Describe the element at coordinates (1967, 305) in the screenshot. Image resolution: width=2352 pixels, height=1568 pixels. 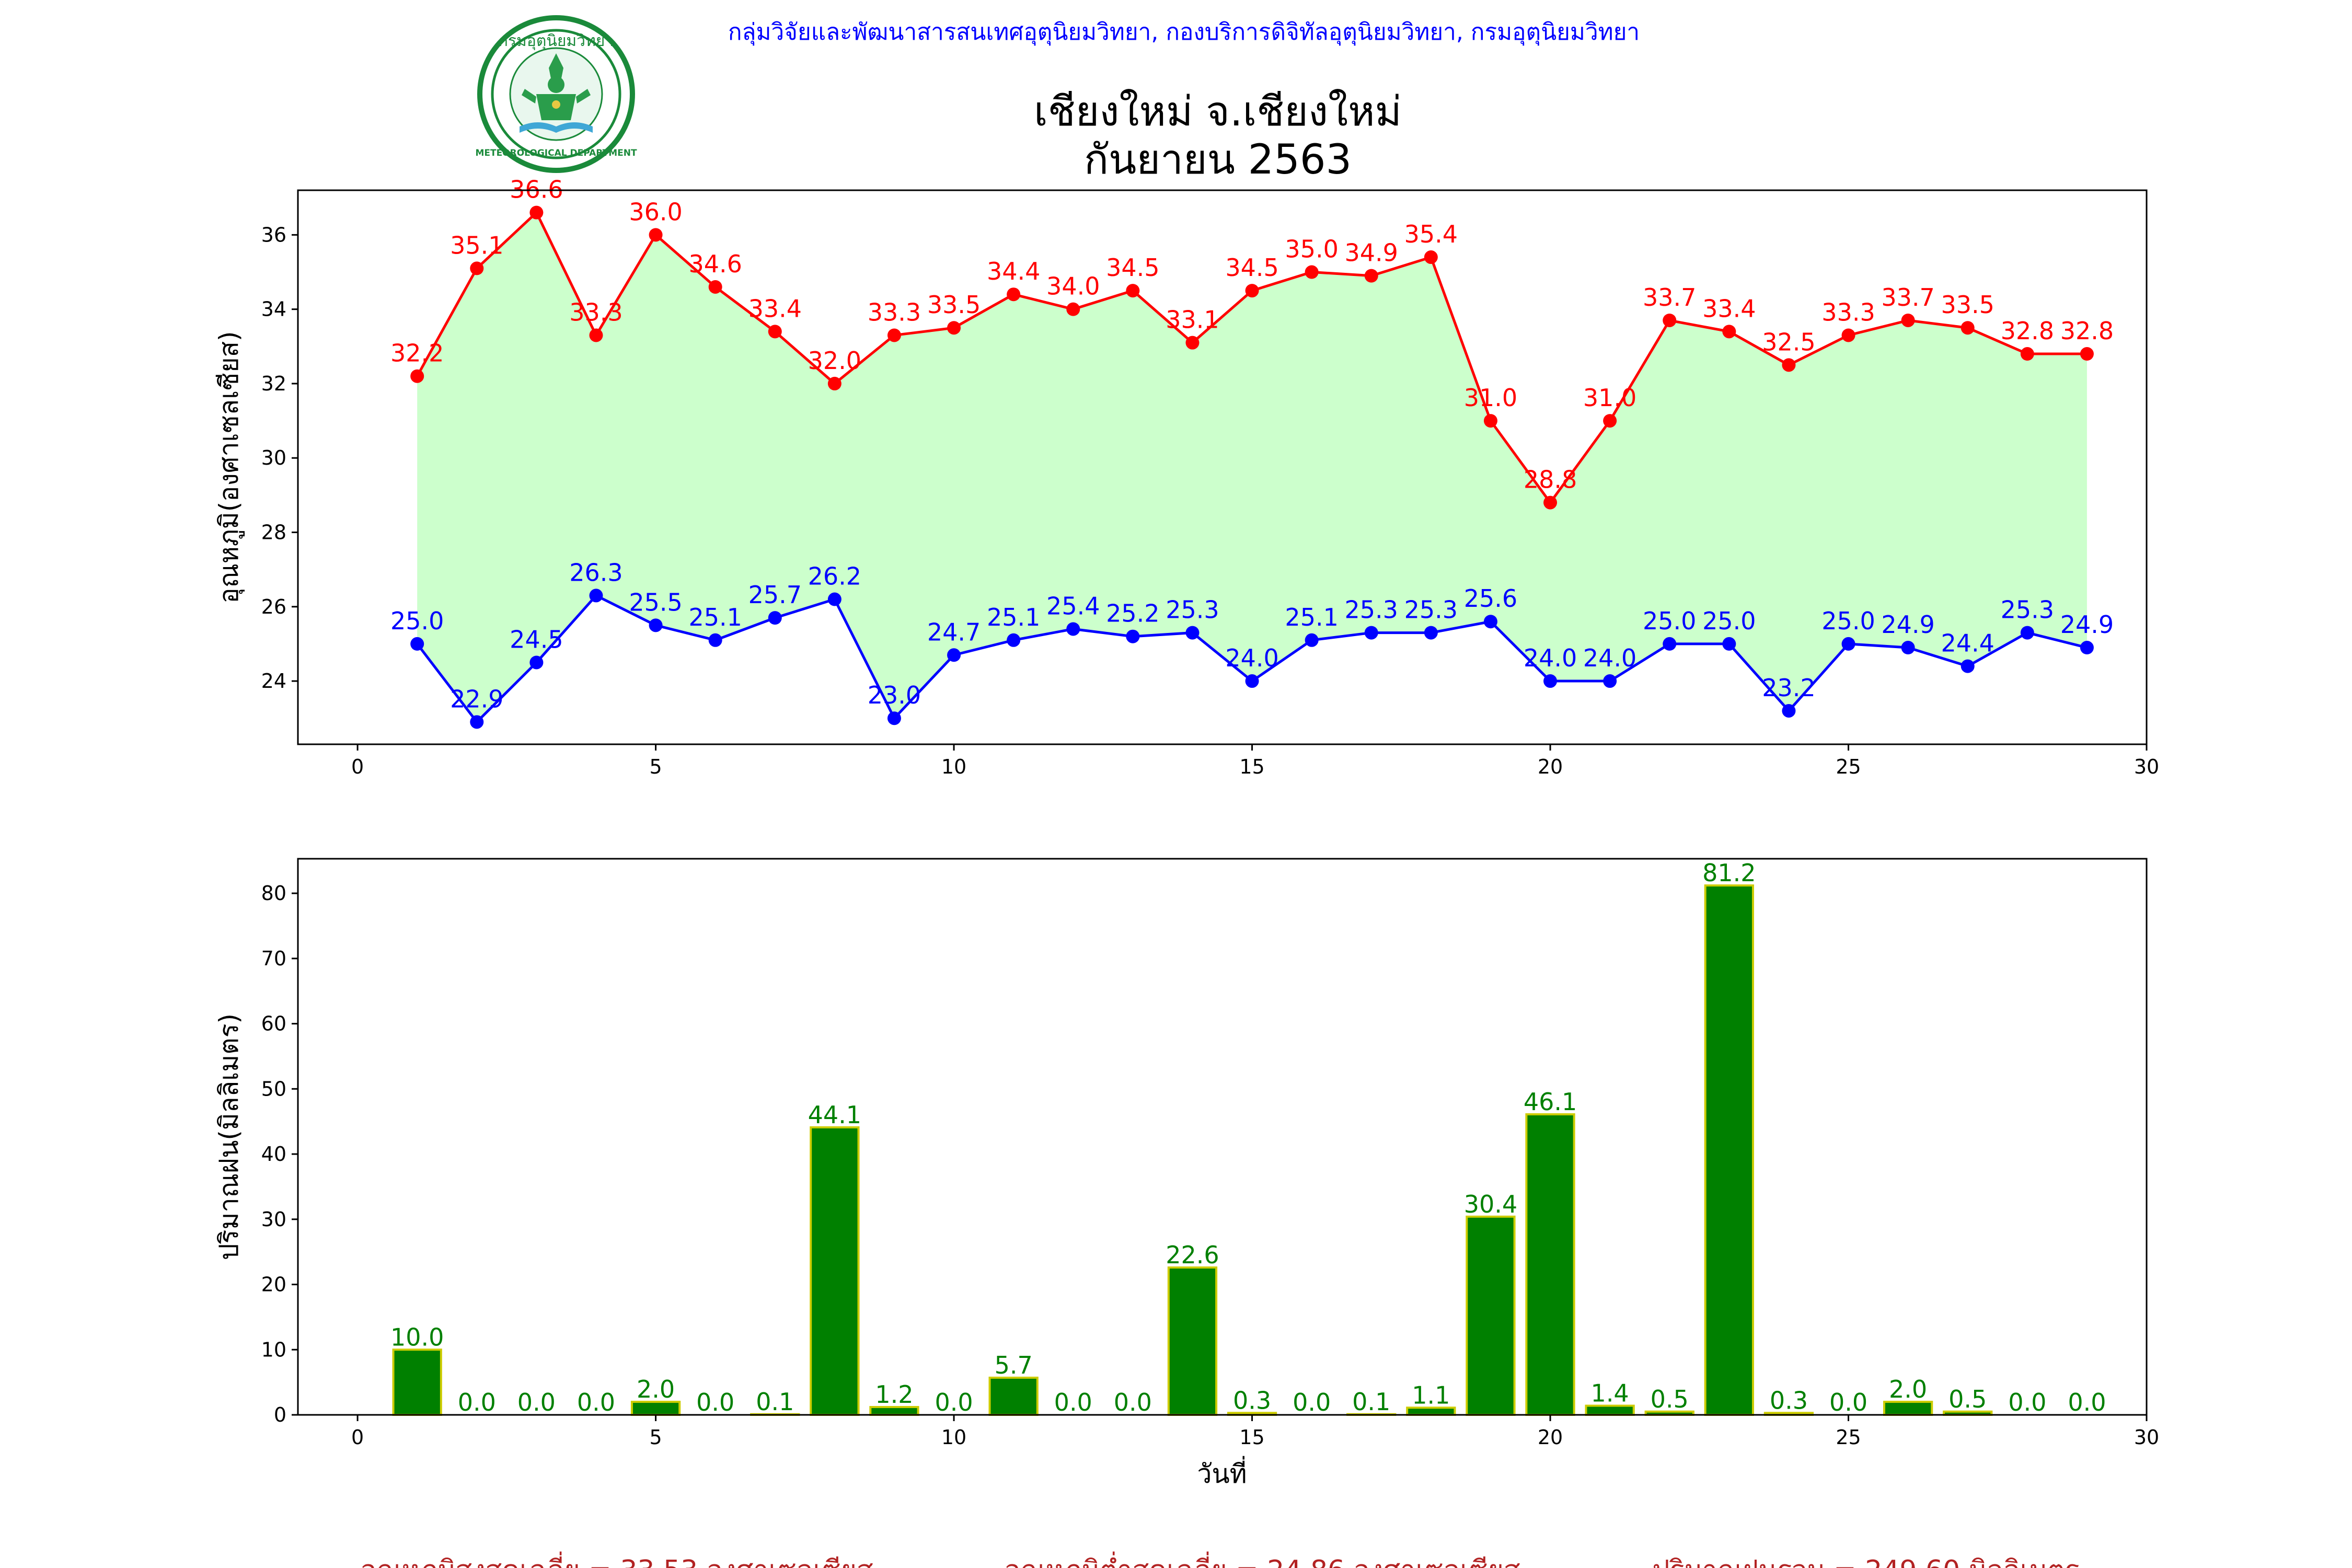
I see `max-temp-label: 33.5` at that location.